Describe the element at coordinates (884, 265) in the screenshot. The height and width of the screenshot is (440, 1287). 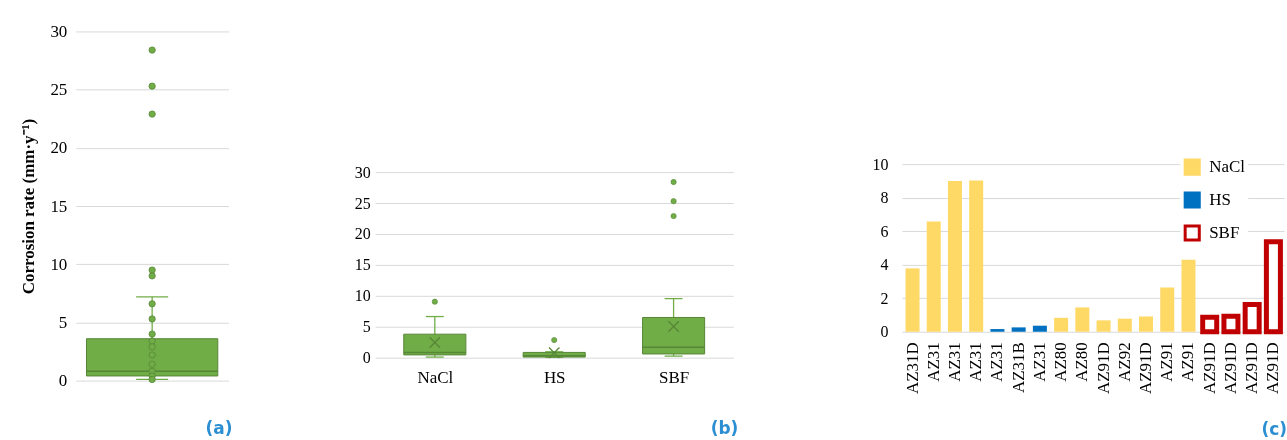
I see `y-tick-label: 4` at that location.